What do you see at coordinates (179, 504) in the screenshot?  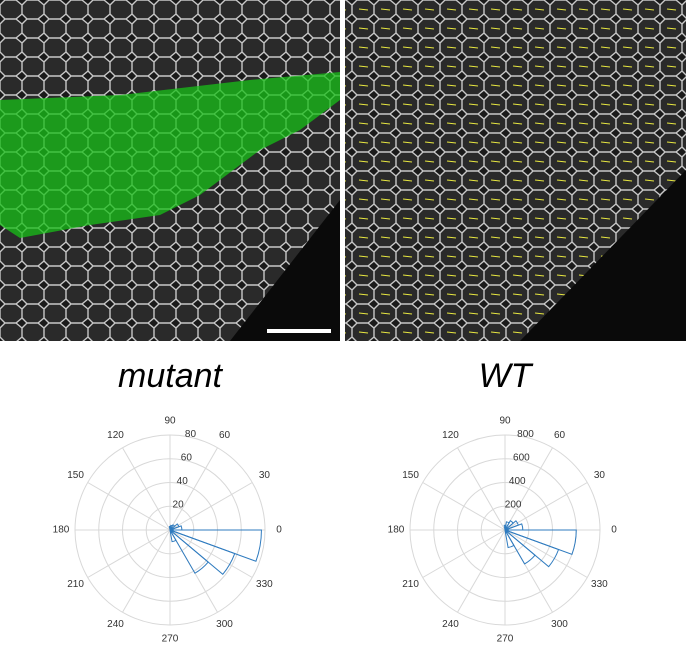 I see `r-tick-label: 20` at bounding box center [179, 504].